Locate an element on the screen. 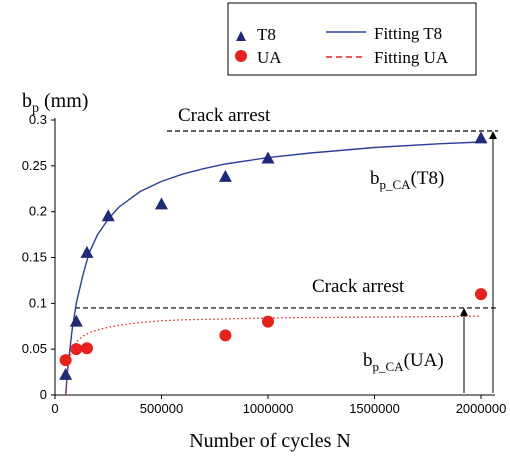  y-tick-label: 0.1 is located at coordinates (38, 302).